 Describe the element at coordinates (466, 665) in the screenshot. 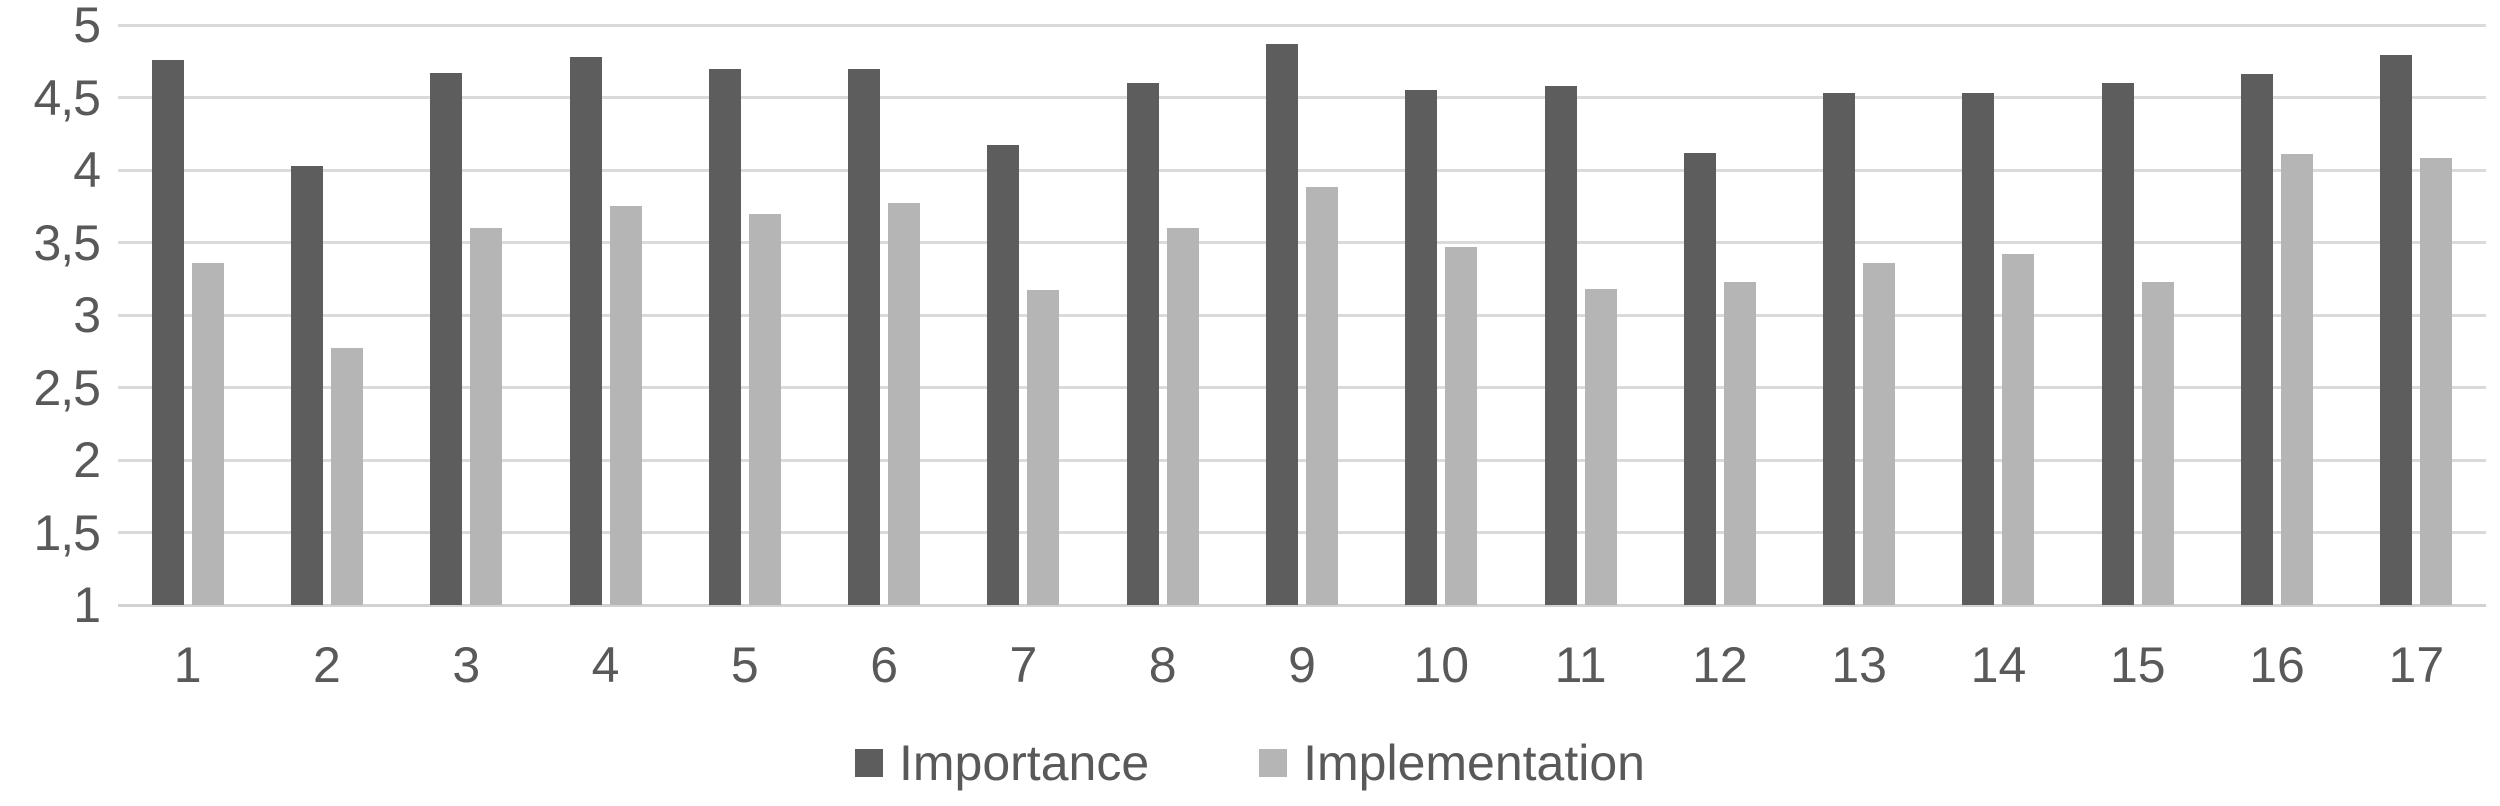

I see `x-axis-category-label: 3` at that location.